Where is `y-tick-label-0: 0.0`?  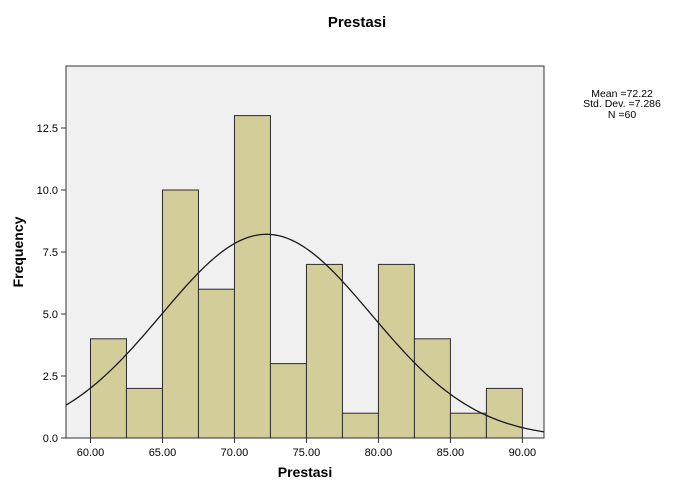 y-tick-label-0: 0.0 is located at coordinates (50, 439).